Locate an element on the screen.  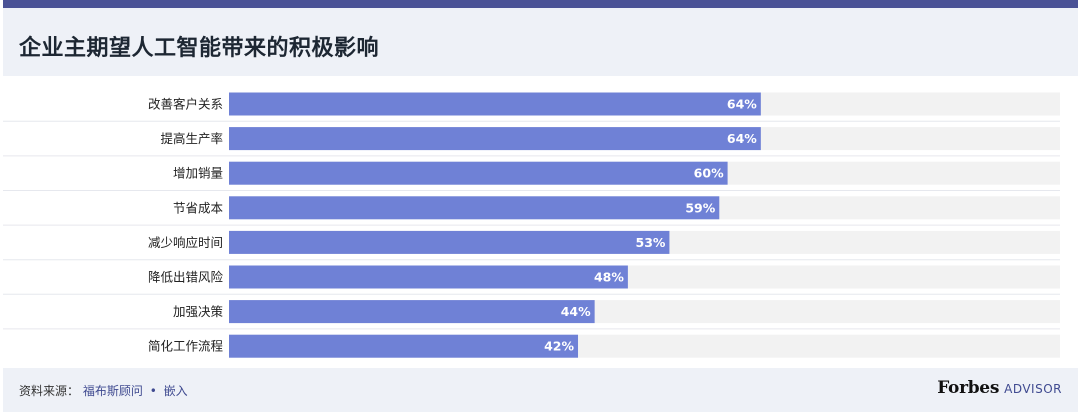
category-label: 提高生产率 is located at coordinates (191, 138).